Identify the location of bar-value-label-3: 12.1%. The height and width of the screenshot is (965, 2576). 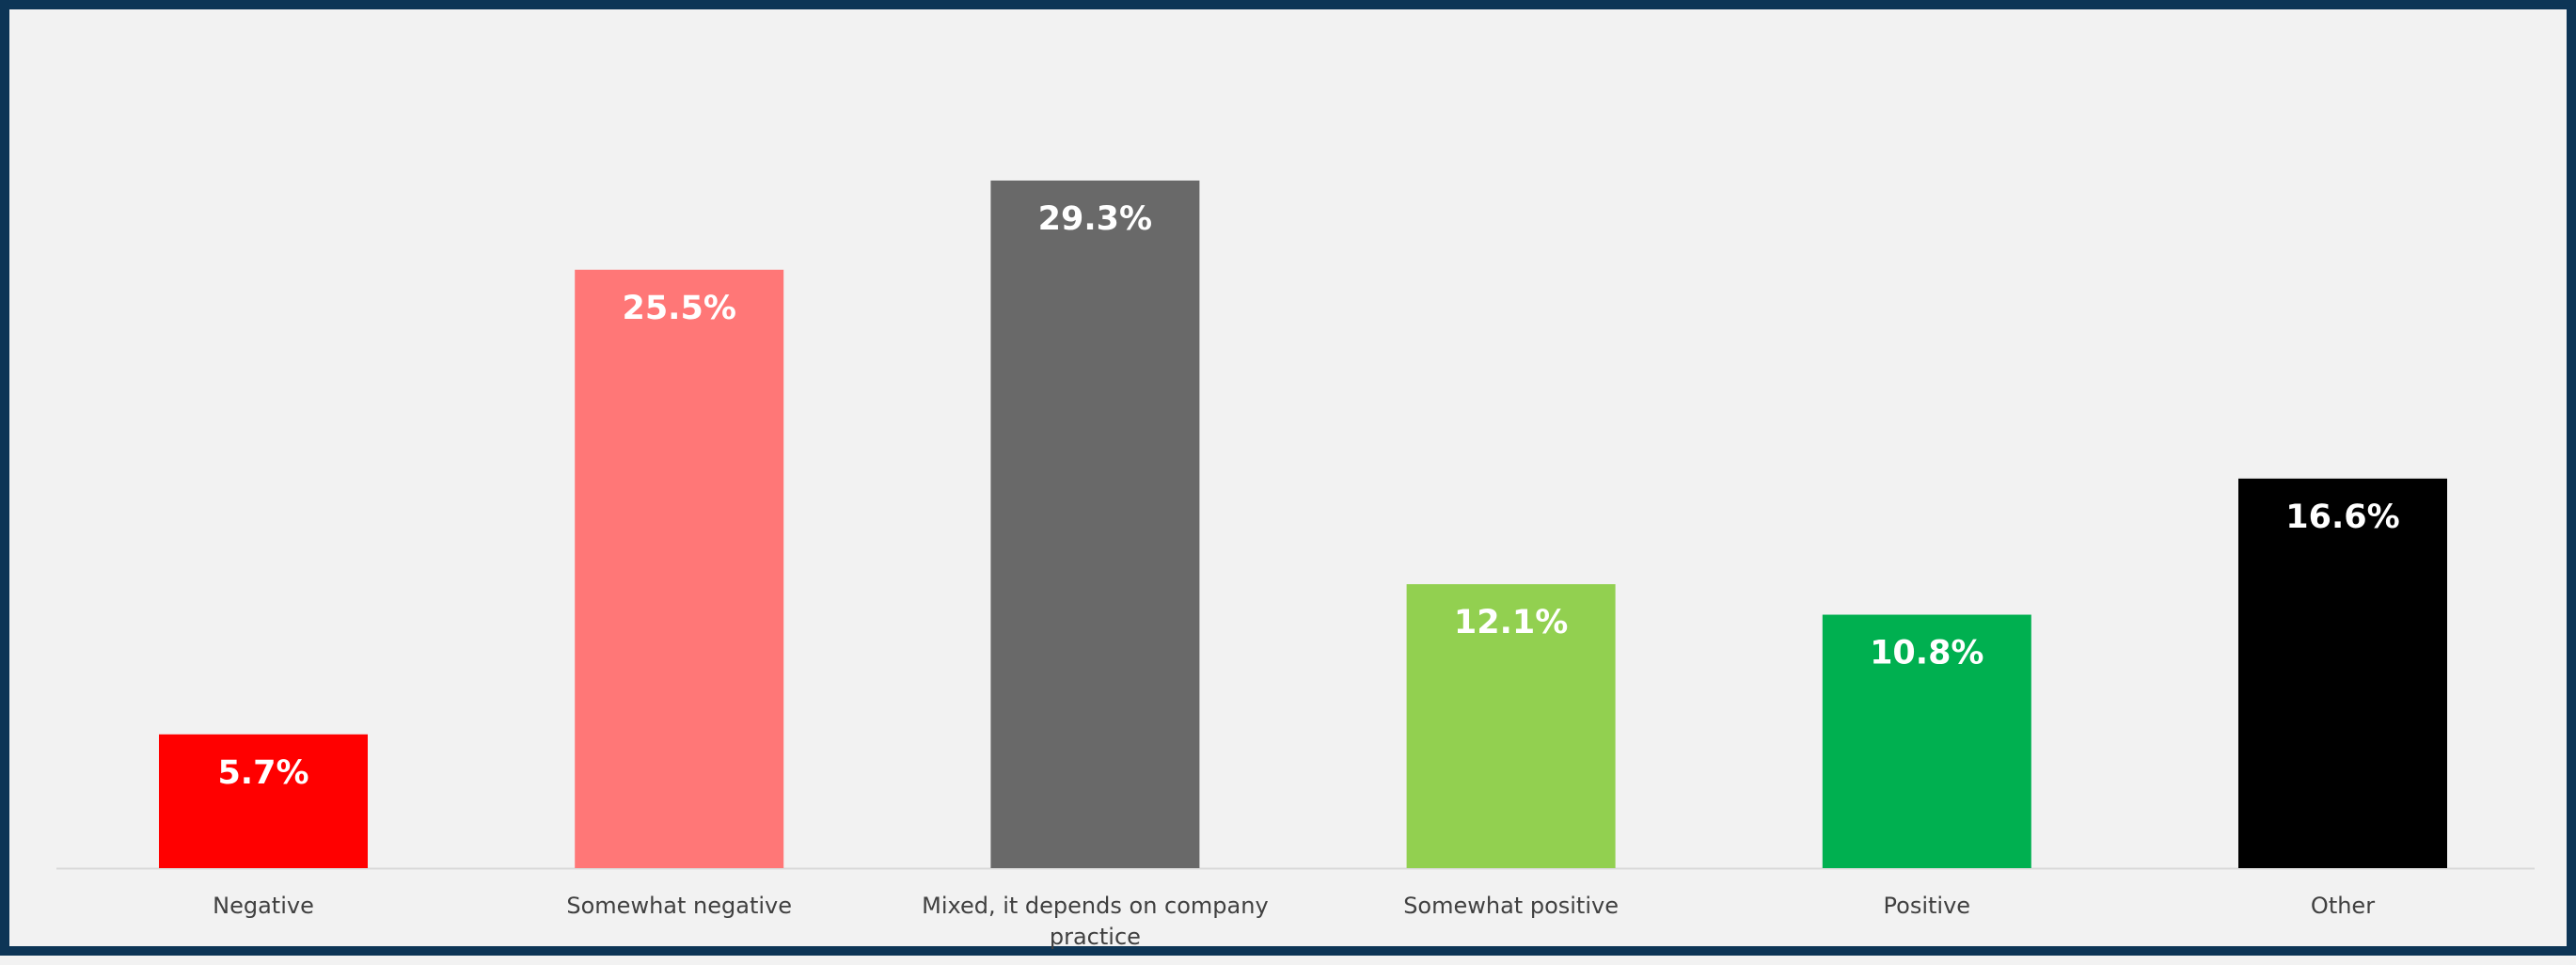
(1511, 622).